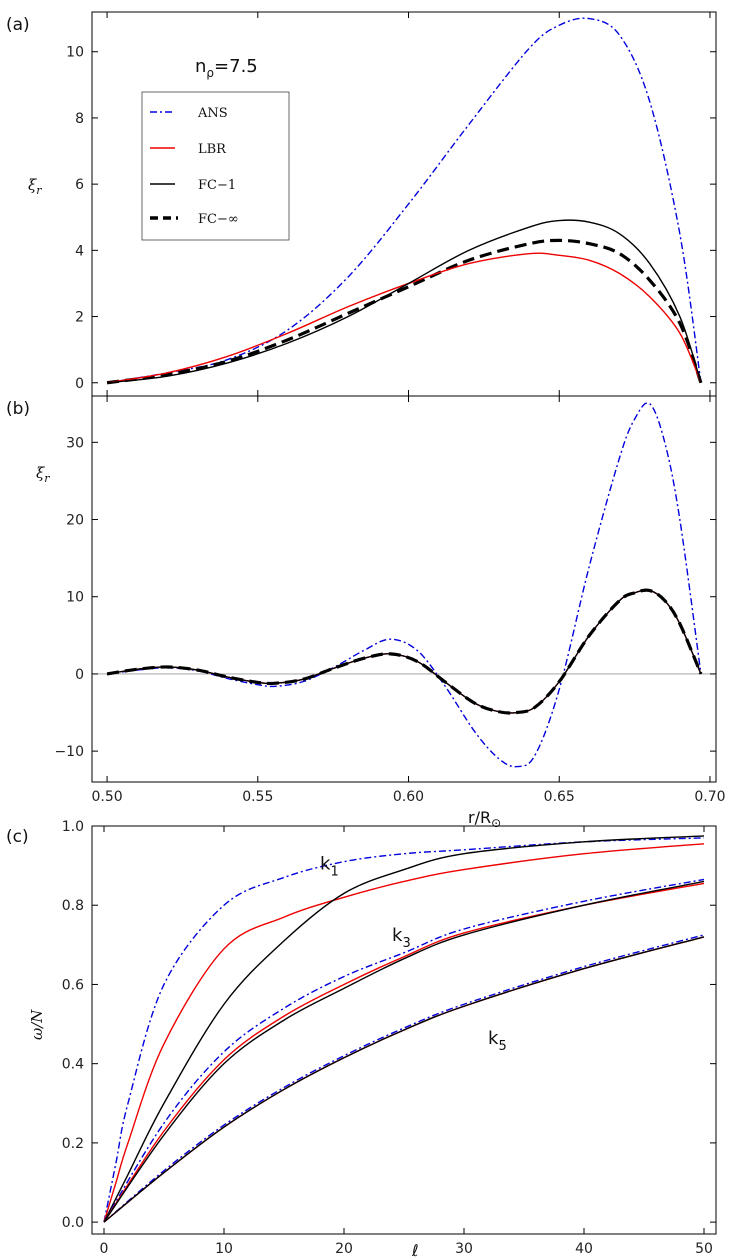  I want to click on ytick-label: 30, so click(75, 443).